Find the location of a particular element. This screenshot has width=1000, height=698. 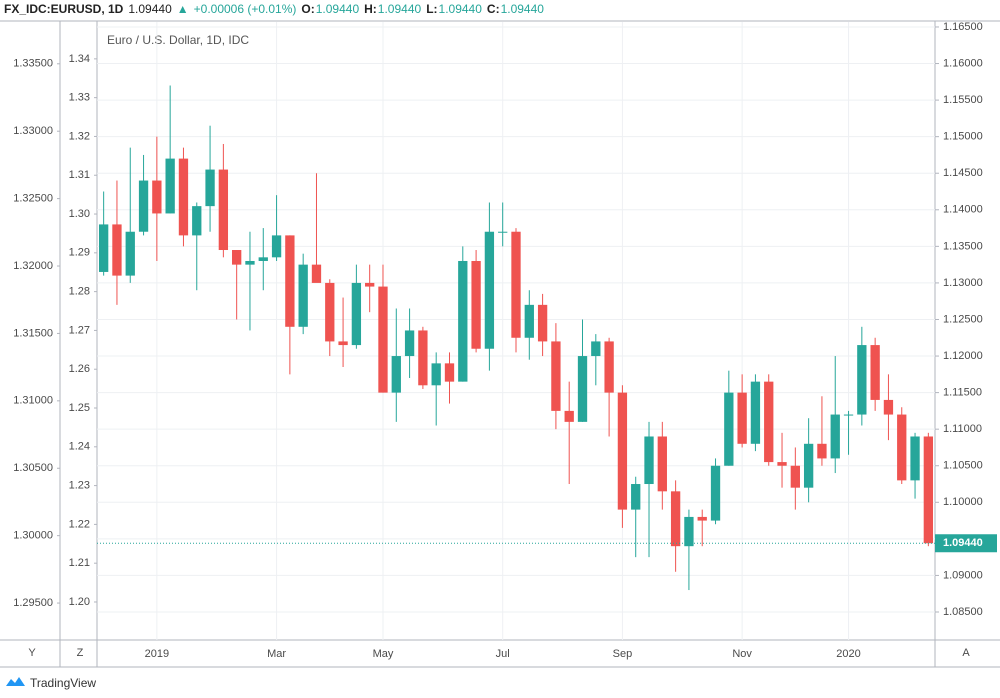

y-tick-label: 1.31 is located at coordinates (79, 175).